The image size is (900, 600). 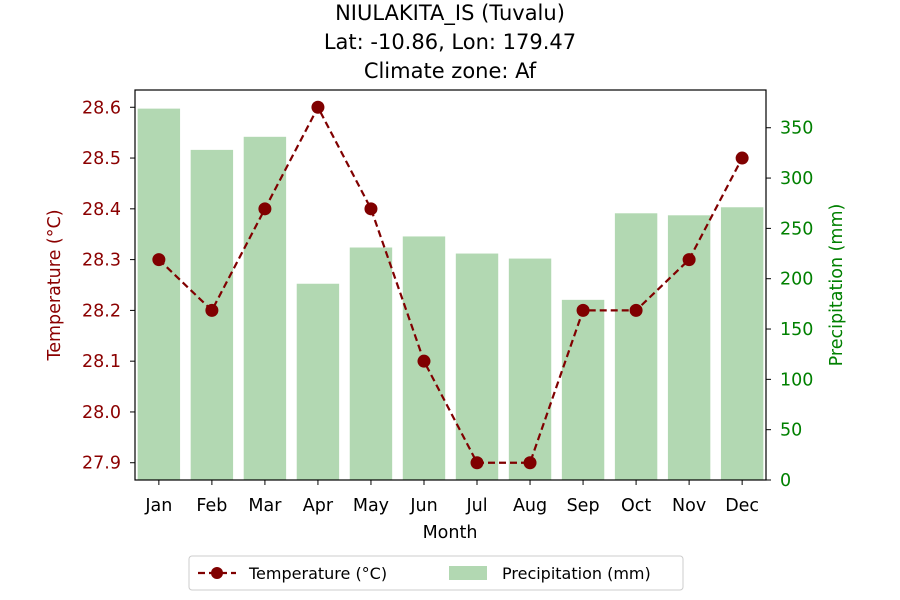 I want to click on title-line-2: Lat: -10.86, Lon: 179.47, so click(x=450, y=42).